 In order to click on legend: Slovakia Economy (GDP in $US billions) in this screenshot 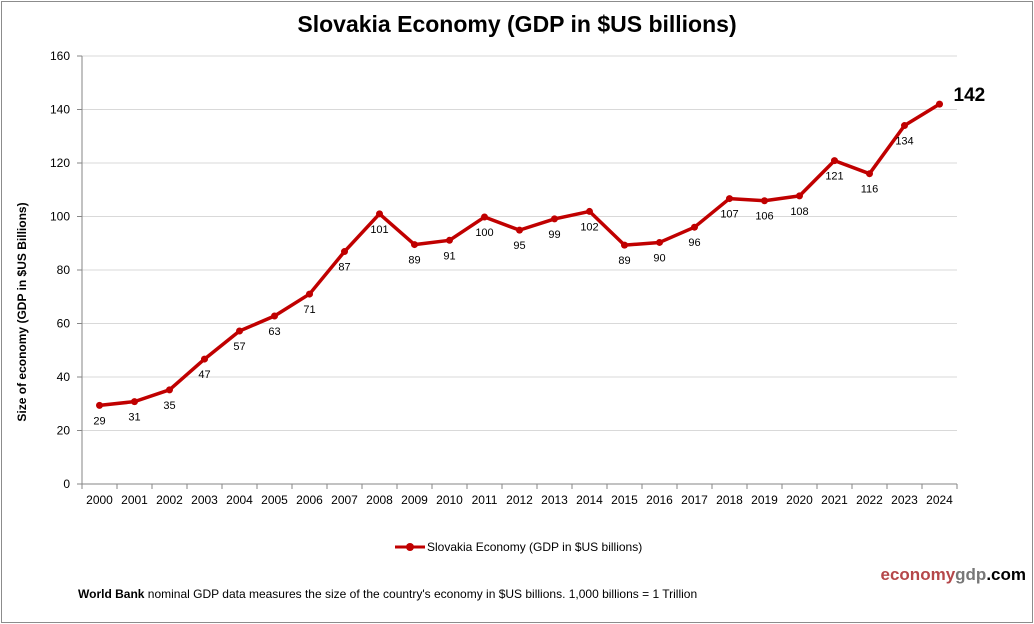, I will do `click(518, 547)`.